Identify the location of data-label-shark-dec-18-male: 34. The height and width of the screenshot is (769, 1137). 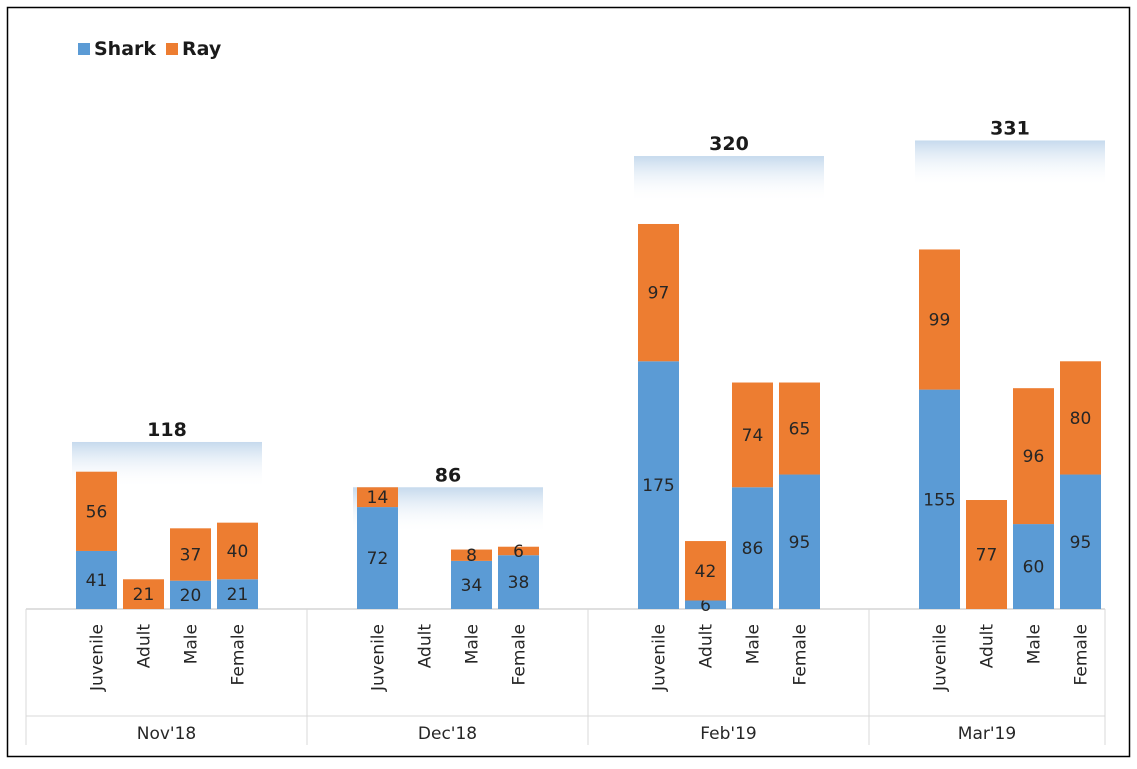
(472, 586).